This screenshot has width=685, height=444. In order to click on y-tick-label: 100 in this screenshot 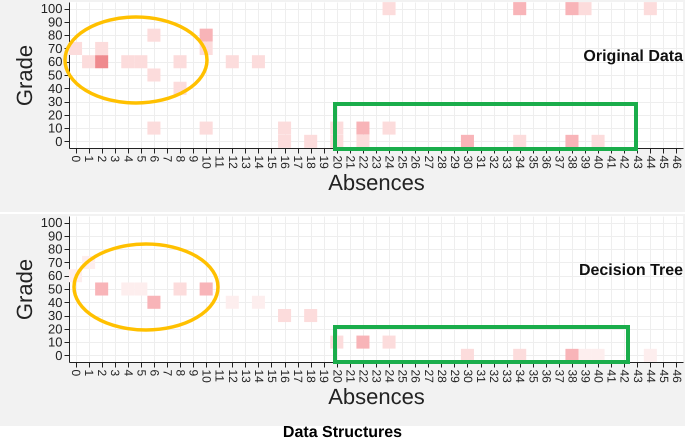, I will do `click(51, 222)`.